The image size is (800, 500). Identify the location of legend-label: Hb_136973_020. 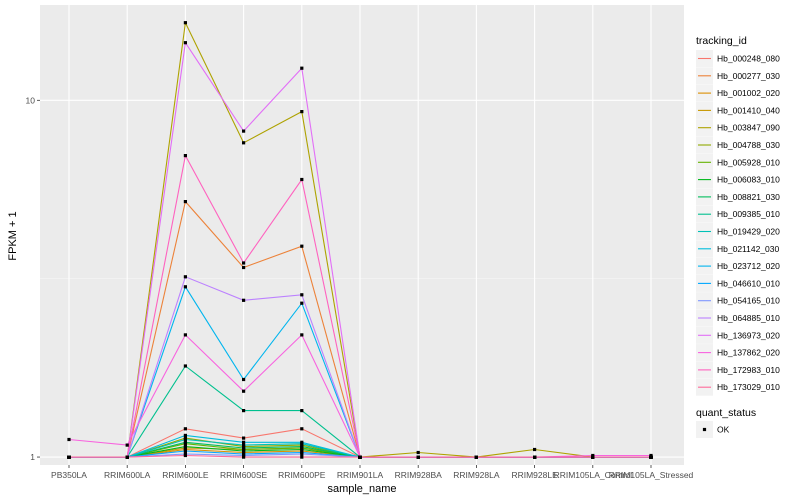
(748, 335).